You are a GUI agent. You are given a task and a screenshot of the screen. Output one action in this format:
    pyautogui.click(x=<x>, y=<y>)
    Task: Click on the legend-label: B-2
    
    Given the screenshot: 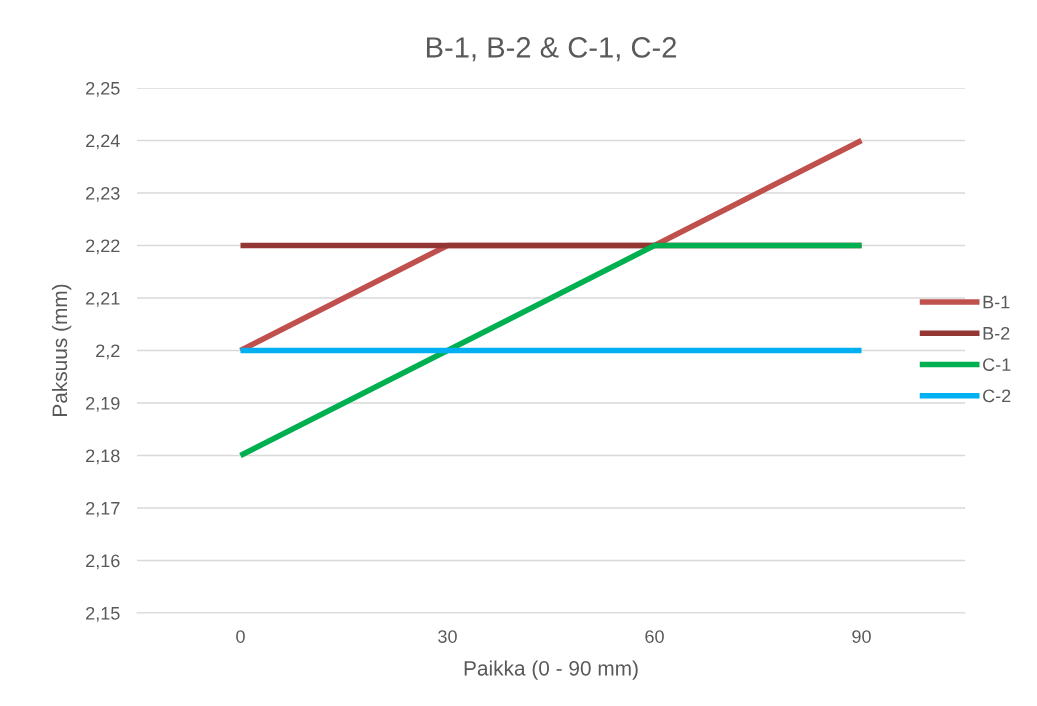 What is the action you would take?
    pyautogui.click(x=996, y=333)
    